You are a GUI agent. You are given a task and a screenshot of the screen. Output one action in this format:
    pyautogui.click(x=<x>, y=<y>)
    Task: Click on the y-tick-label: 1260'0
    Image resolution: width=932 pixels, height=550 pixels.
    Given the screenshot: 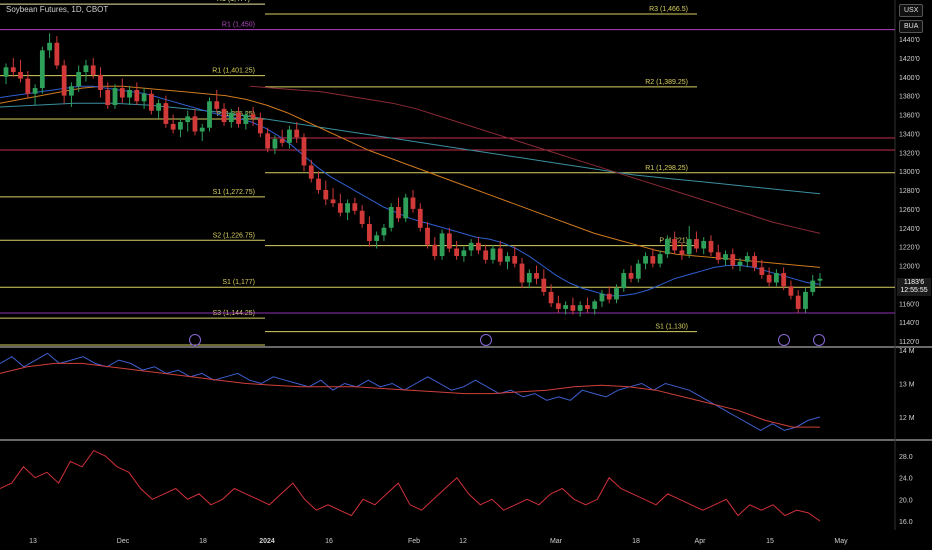 What is the action you would take?
    pyautogui.click(x=909, y=210)
    